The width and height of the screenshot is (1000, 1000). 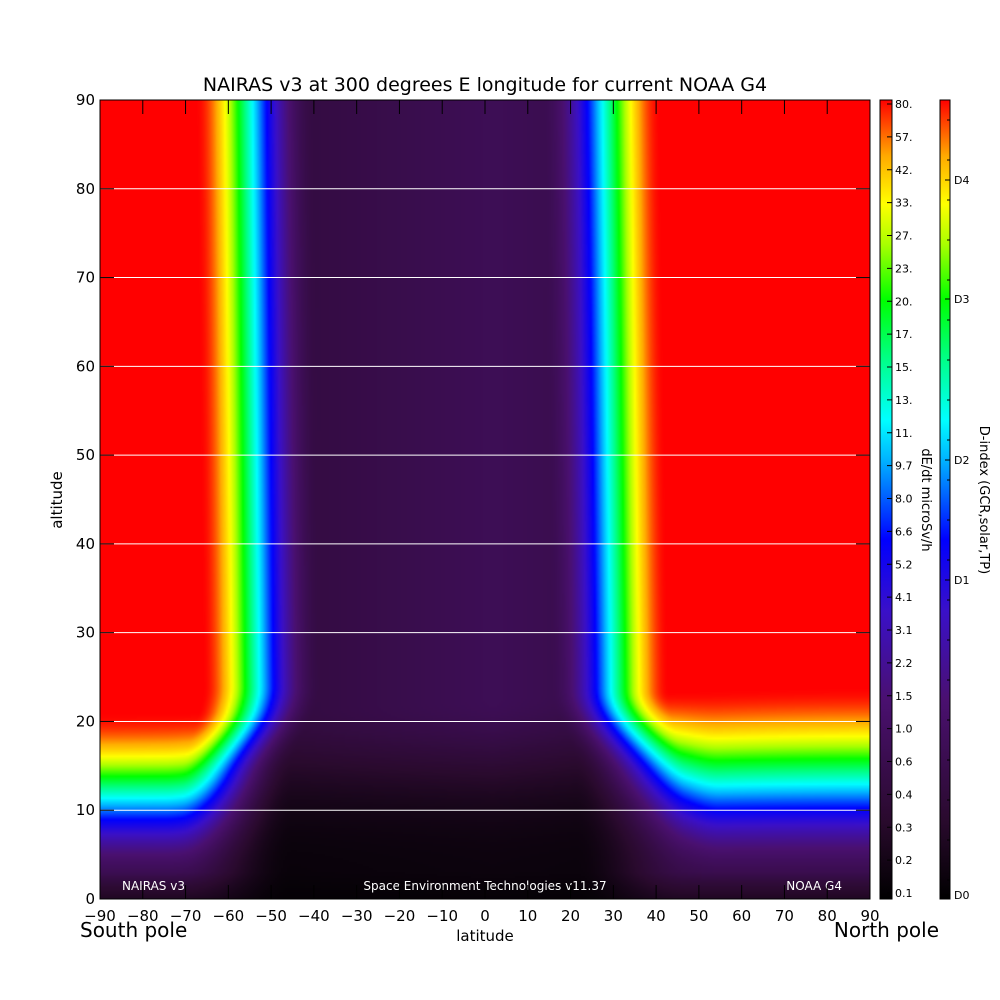 I want to click on dose-tick-label: 3.1, so click(x=904, y=630).